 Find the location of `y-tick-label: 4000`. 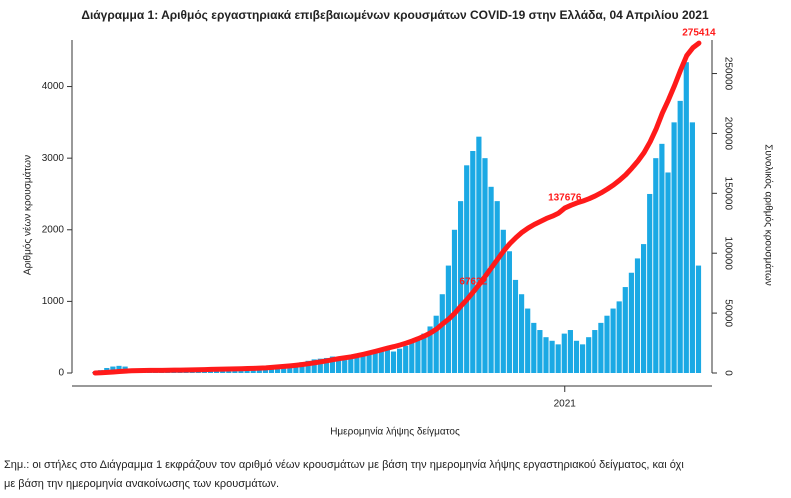

y-tick-label: 4000 is located at coordinates (53, 86).